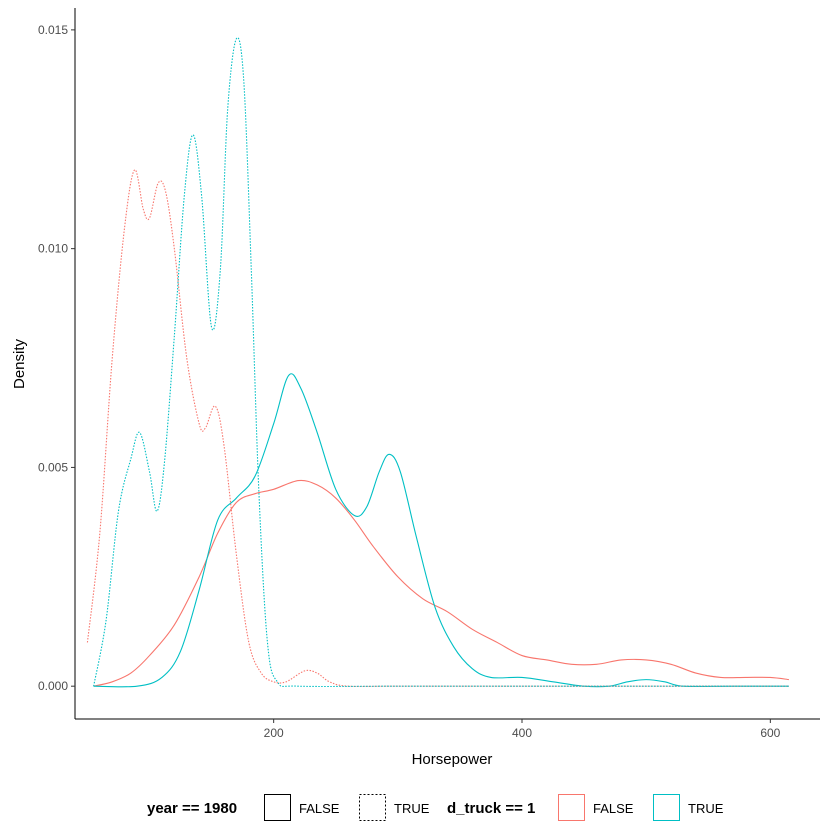 The image size is (840, 840). What do you see at coordinates (53, 30) in the screenshot?
I see `y-tick-label: 0.015` at bounding box center [53, 30].